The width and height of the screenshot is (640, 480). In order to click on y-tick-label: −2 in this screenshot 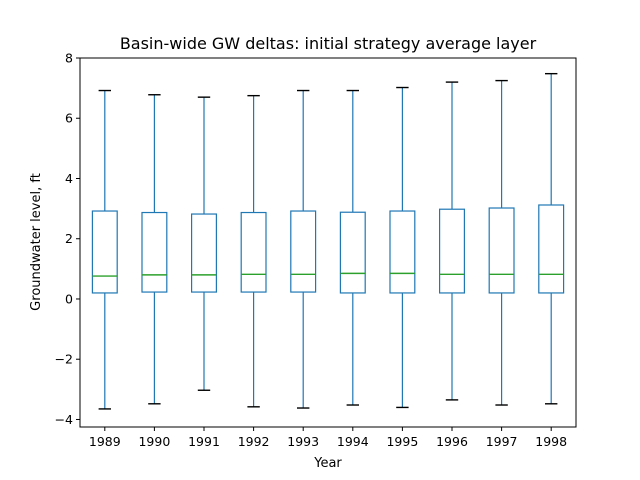, I will do `click(64, 359)`.